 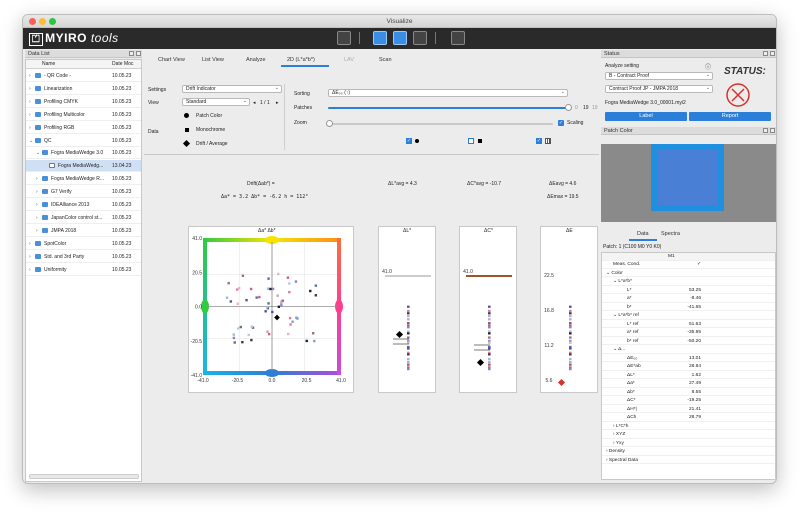 What do you see at coordinates (83, 128) in the screenshot?
I see `tree-row: › Profiling RGB 10.05.23` at bounding box center [83, 128].